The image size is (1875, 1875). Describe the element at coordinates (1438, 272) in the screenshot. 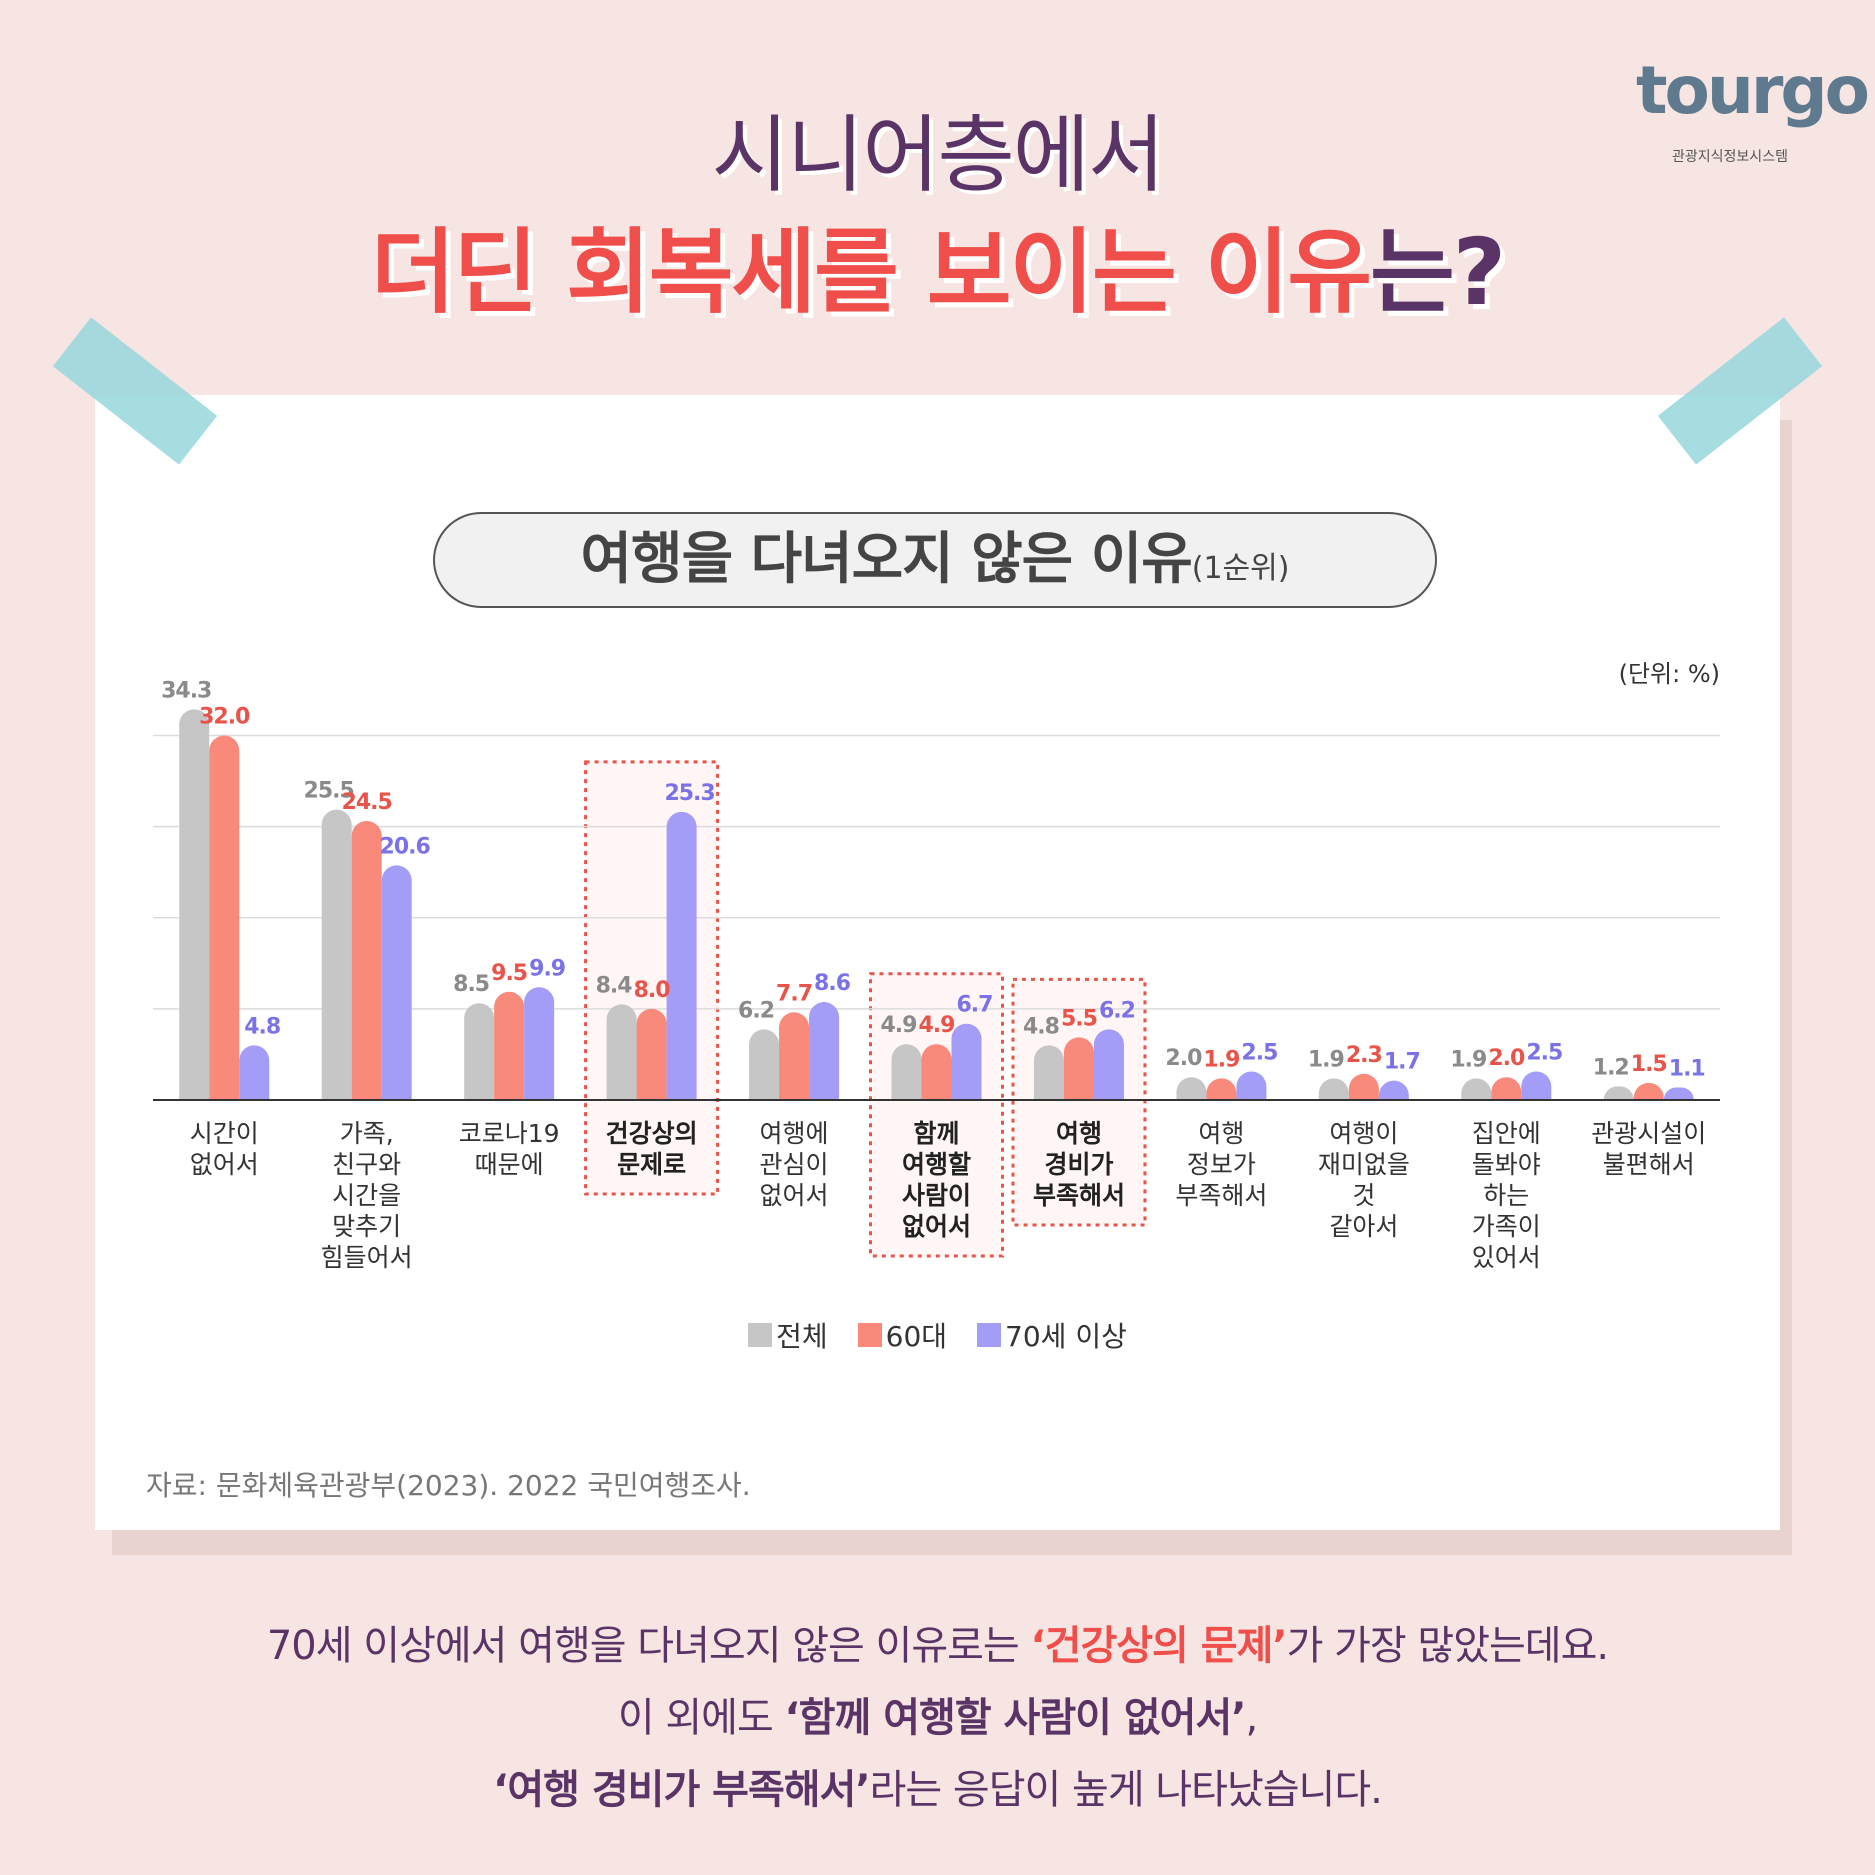

I see `title-end: 는?` at that location.